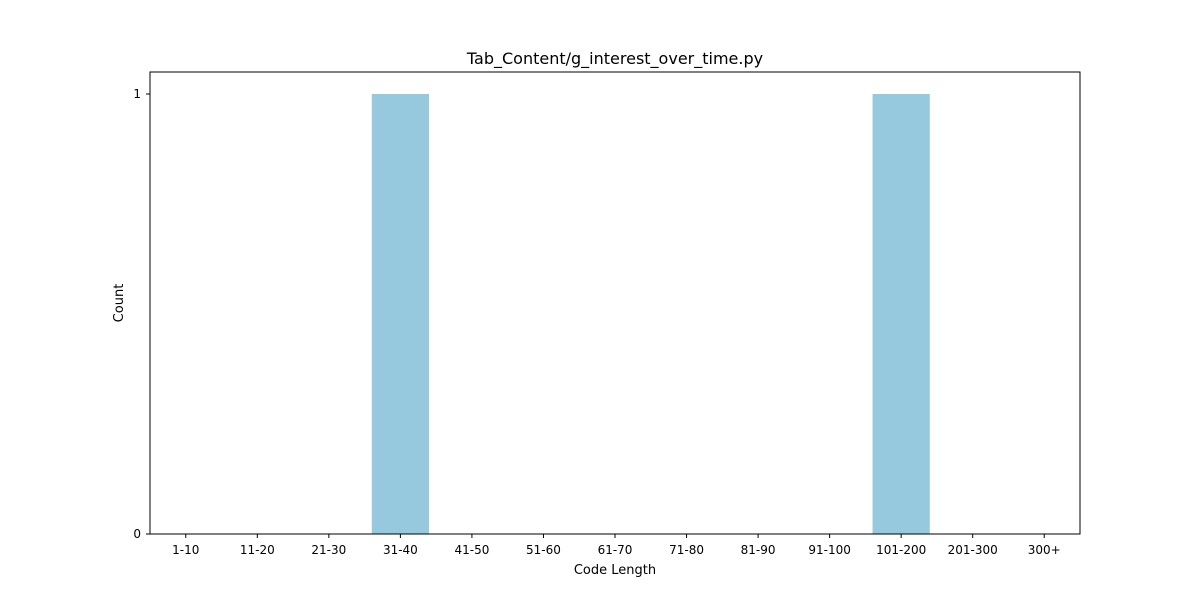 This screenshot has width=1200, height=600. What do you see at coordinates (185, 550) in the screenshot?
I see `x-tick-label: 1-10` at bounding box center [185, 550].